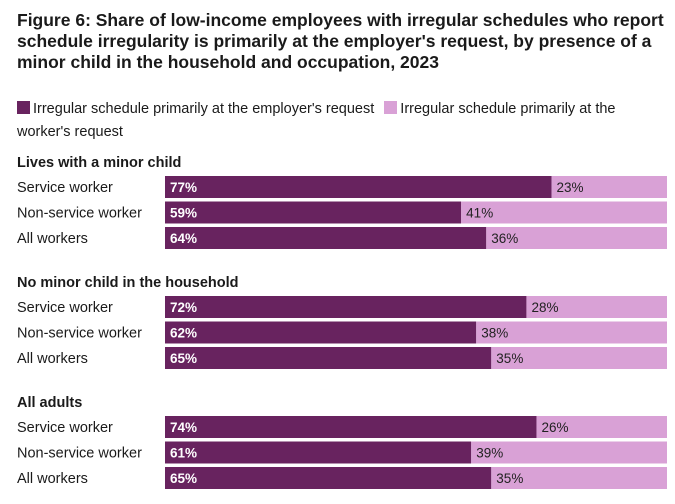  What do you see at coordinates (544, 307) in the screenshot?
I see `value-label-worker: 28%` at bounding box center [544, 307].